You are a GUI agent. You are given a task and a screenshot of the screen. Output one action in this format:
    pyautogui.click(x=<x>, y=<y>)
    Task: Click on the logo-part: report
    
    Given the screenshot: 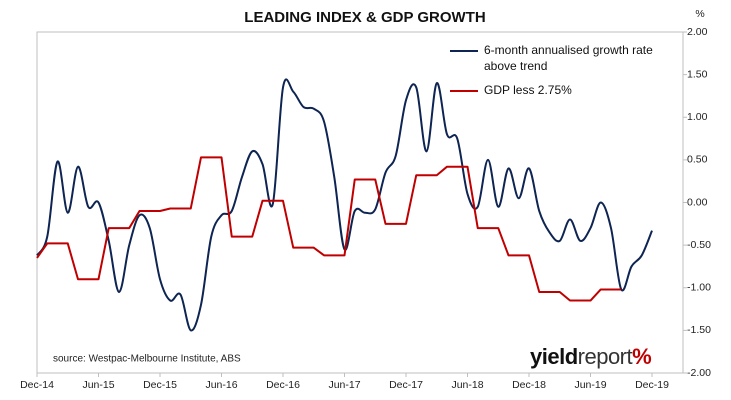 What is the action you would take?
    pyautogui.click(x=605, y=356)
    